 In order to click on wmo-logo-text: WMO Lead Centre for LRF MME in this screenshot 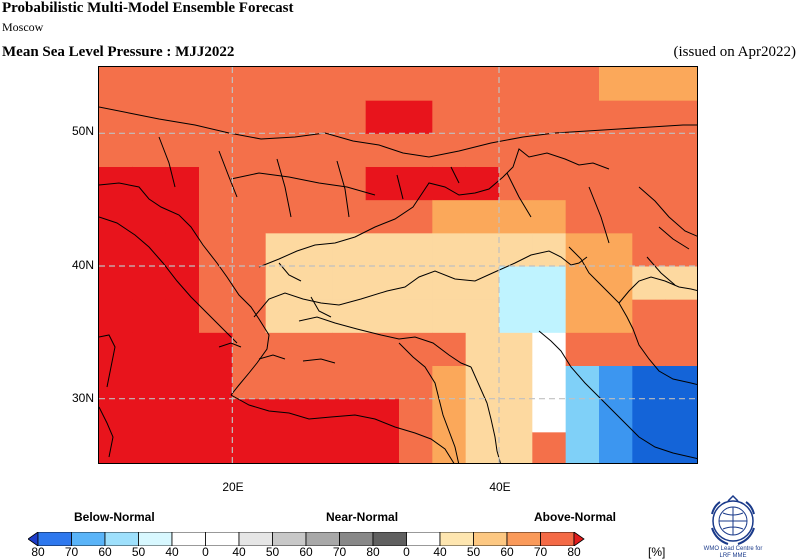, I will do `click(733, 553)`.